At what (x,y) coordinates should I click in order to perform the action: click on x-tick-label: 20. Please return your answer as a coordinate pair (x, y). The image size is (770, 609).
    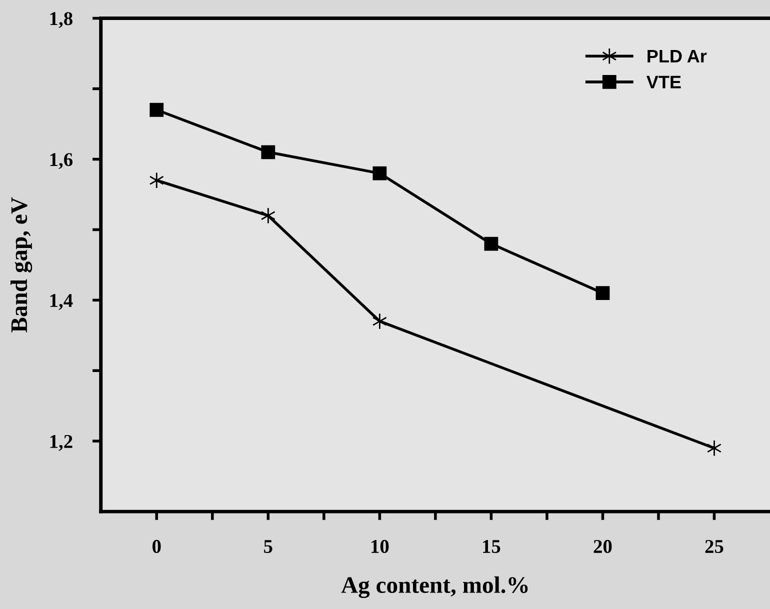
    Looking at the image, I should click on (603, 547).